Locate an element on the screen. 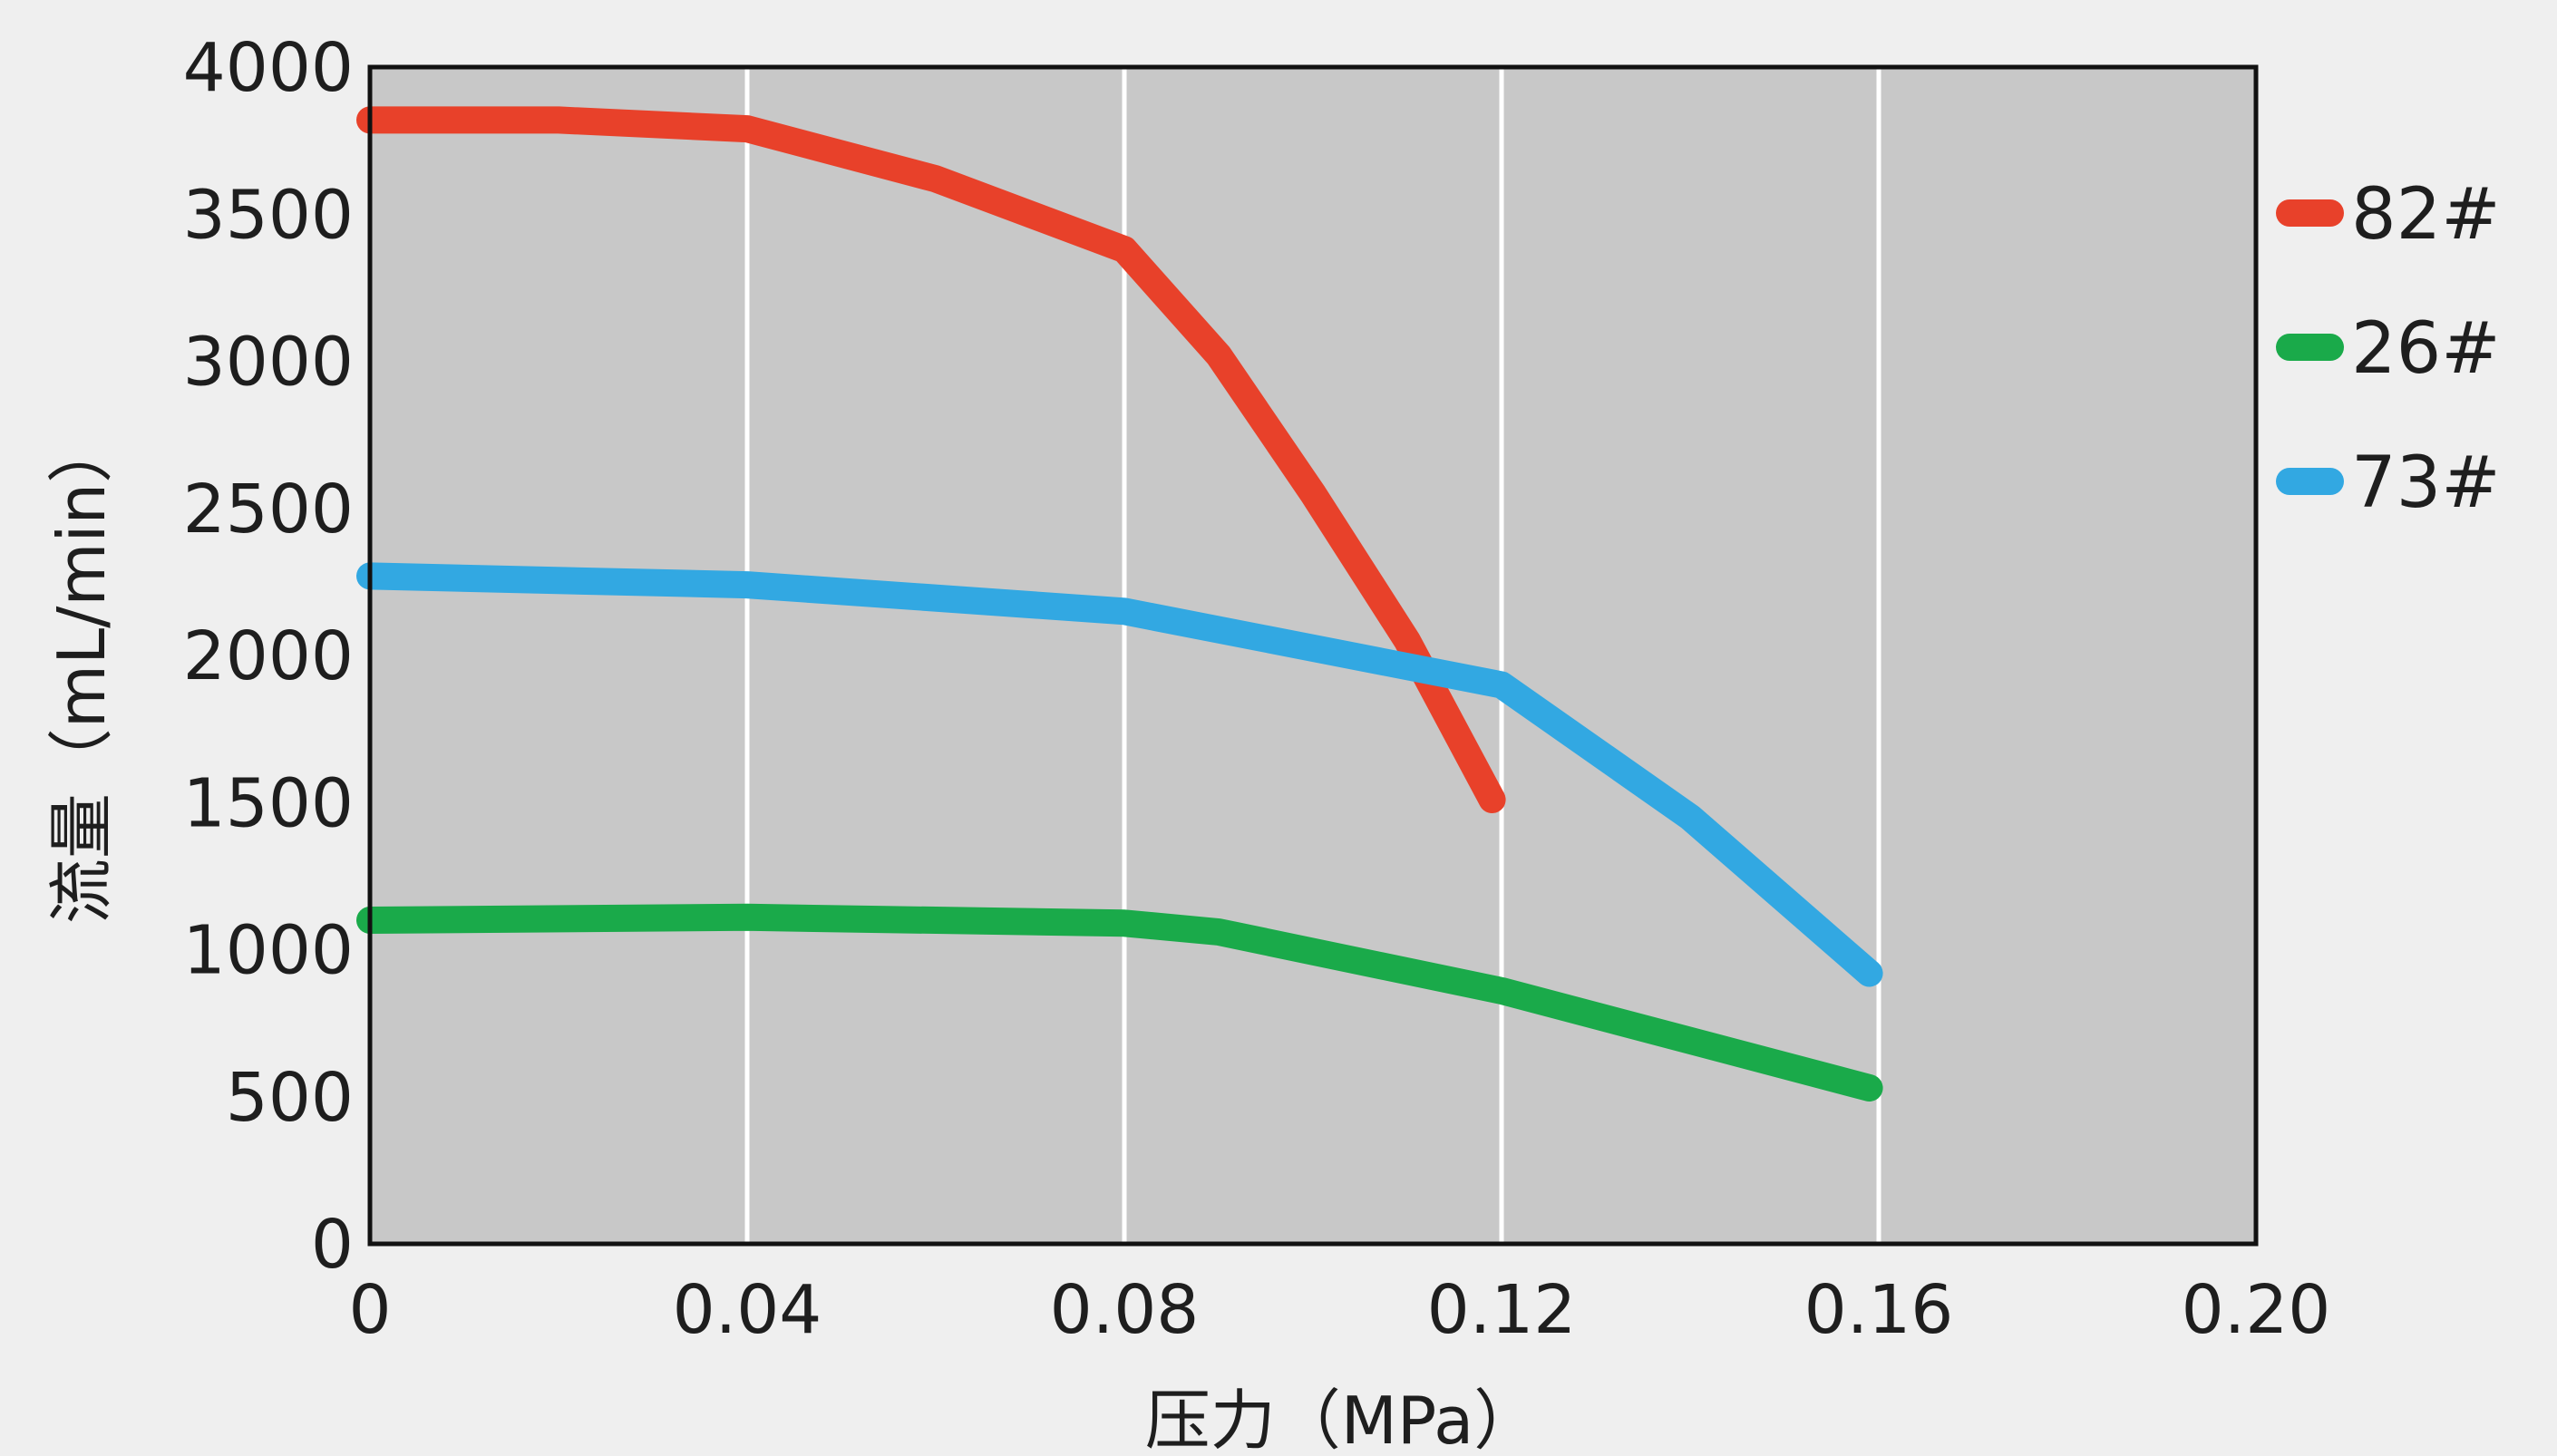  x-tick-label: 0.08 is located at coordinates (1125, 1310).